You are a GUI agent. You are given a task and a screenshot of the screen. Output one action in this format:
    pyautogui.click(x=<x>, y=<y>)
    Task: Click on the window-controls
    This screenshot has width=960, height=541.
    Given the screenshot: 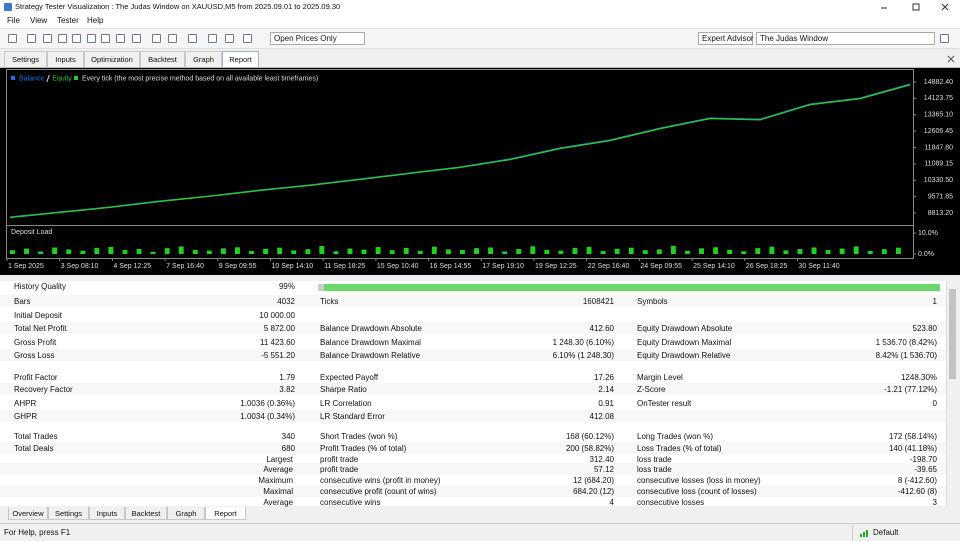 What is the action you would take?
    pyautogui.click(x=915, y=7)
    